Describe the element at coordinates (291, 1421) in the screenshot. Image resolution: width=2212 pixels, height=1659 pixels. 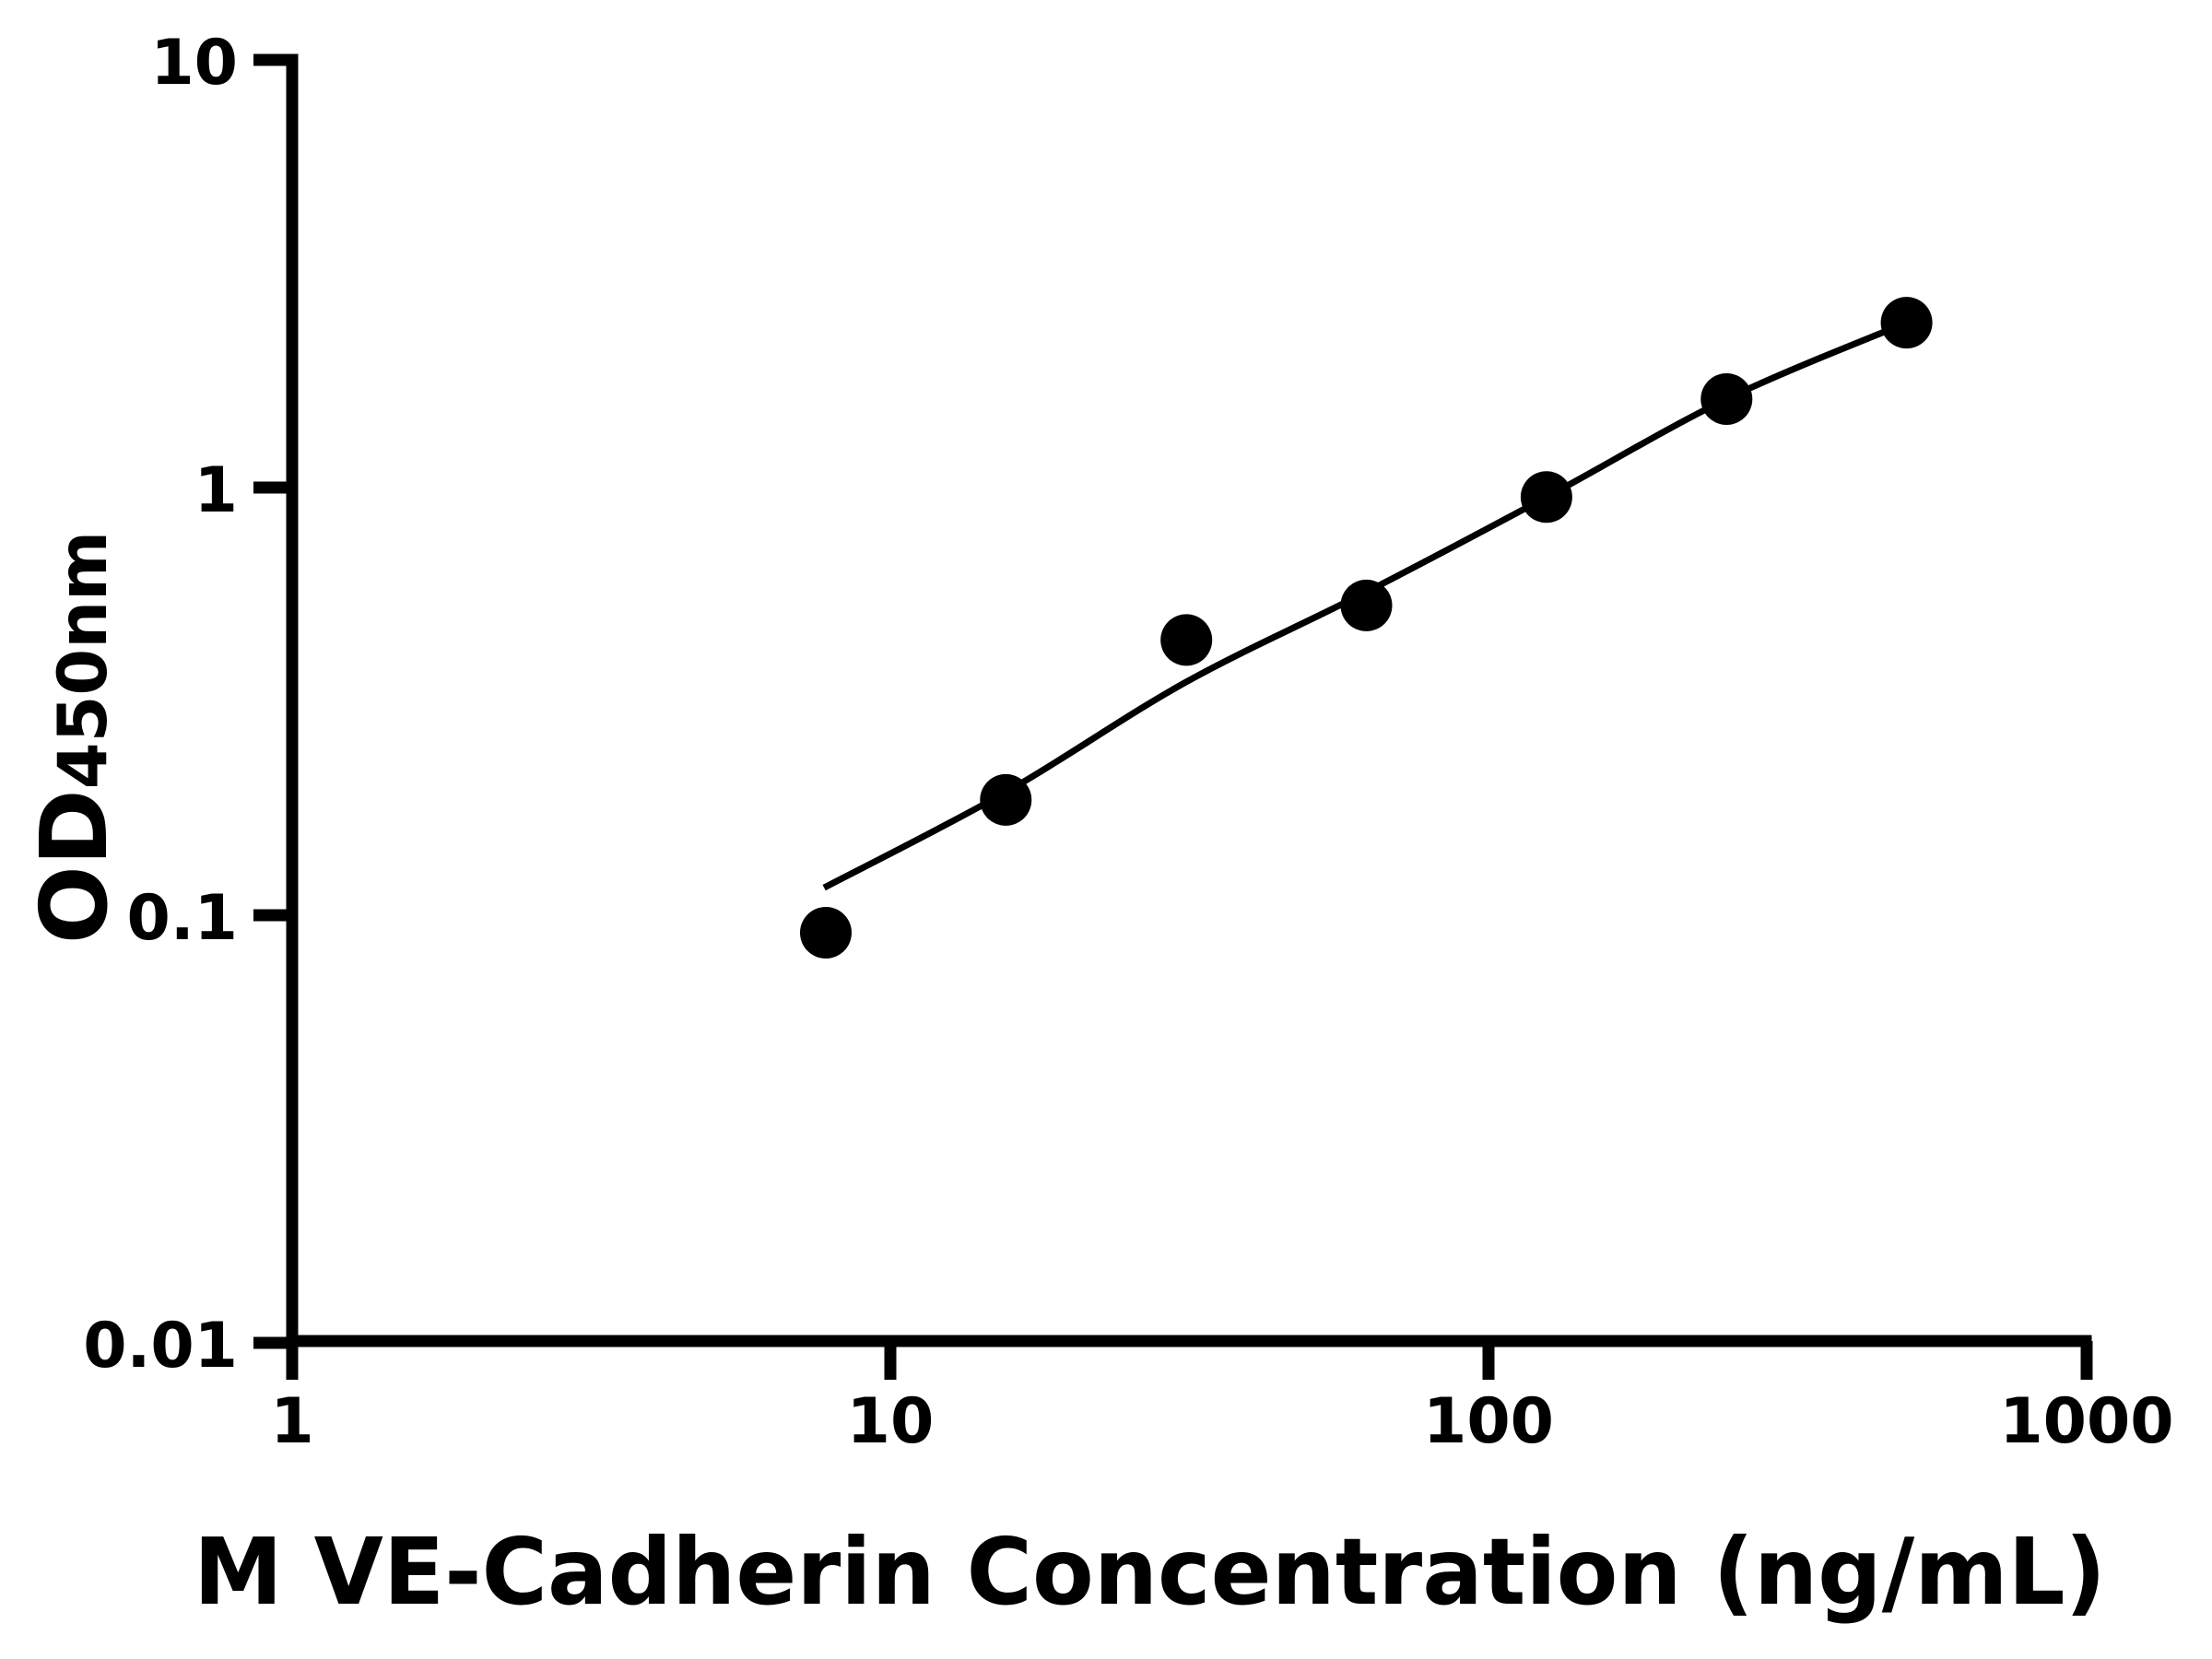
I see `x-tick-label: 1` at that location.